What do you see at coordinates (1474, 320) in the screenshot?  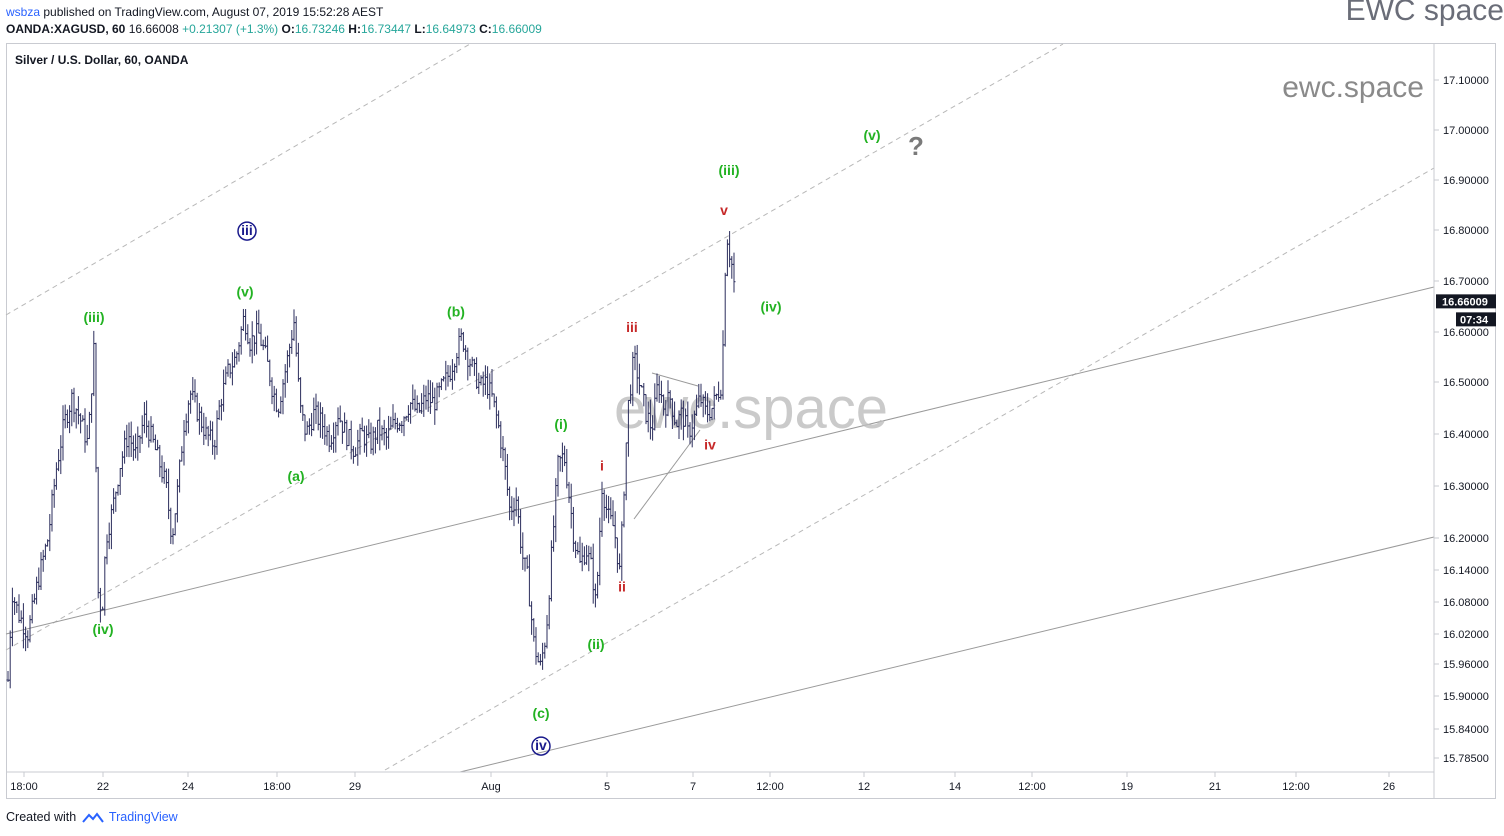 I see `countdown-label: 07:34` at bounding box center [1474, 320].